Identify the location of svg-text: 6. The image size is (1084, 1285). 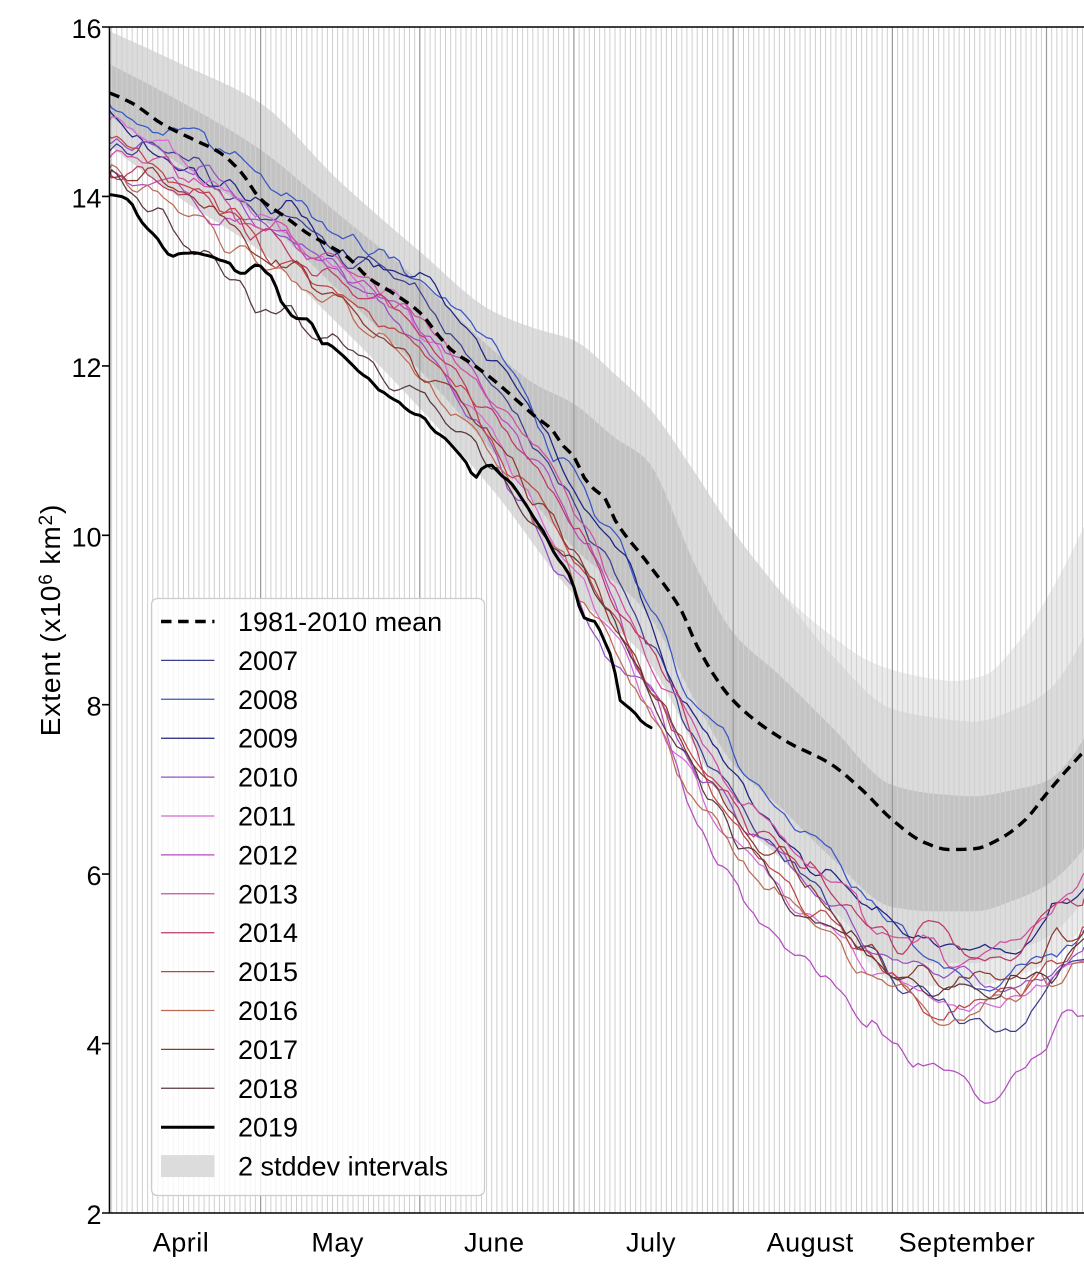
(93, 876).